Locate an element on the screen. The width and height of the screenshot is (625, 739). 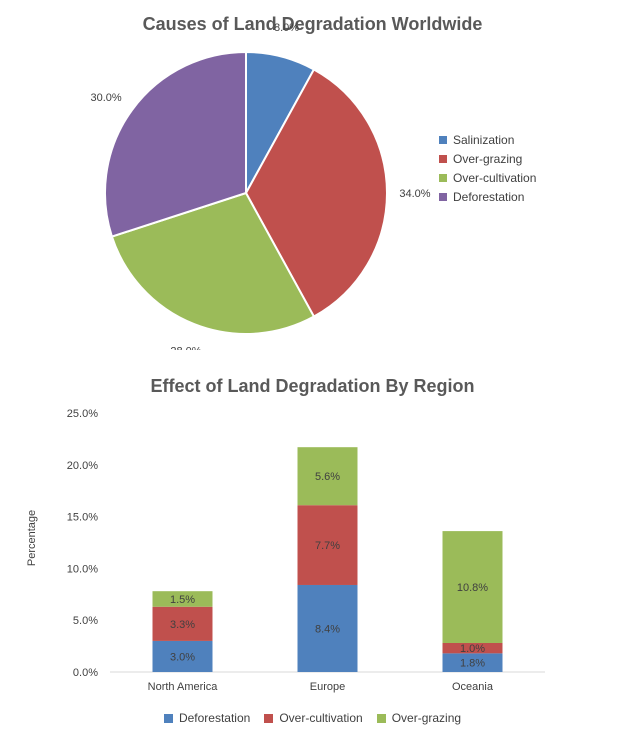
bar-oceania-over-cultivation is located at coordinates (472, 648).